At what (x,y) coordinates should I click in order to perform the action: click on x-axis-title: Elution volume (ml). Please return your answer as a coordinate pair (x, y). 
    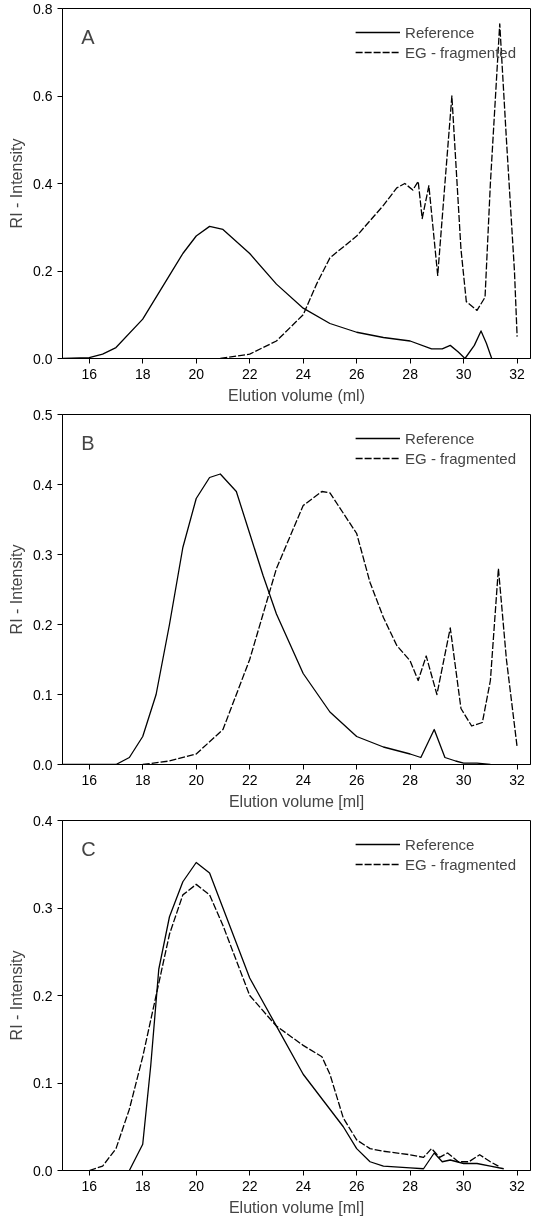
    Looking at the image, I should click on (296, 395).